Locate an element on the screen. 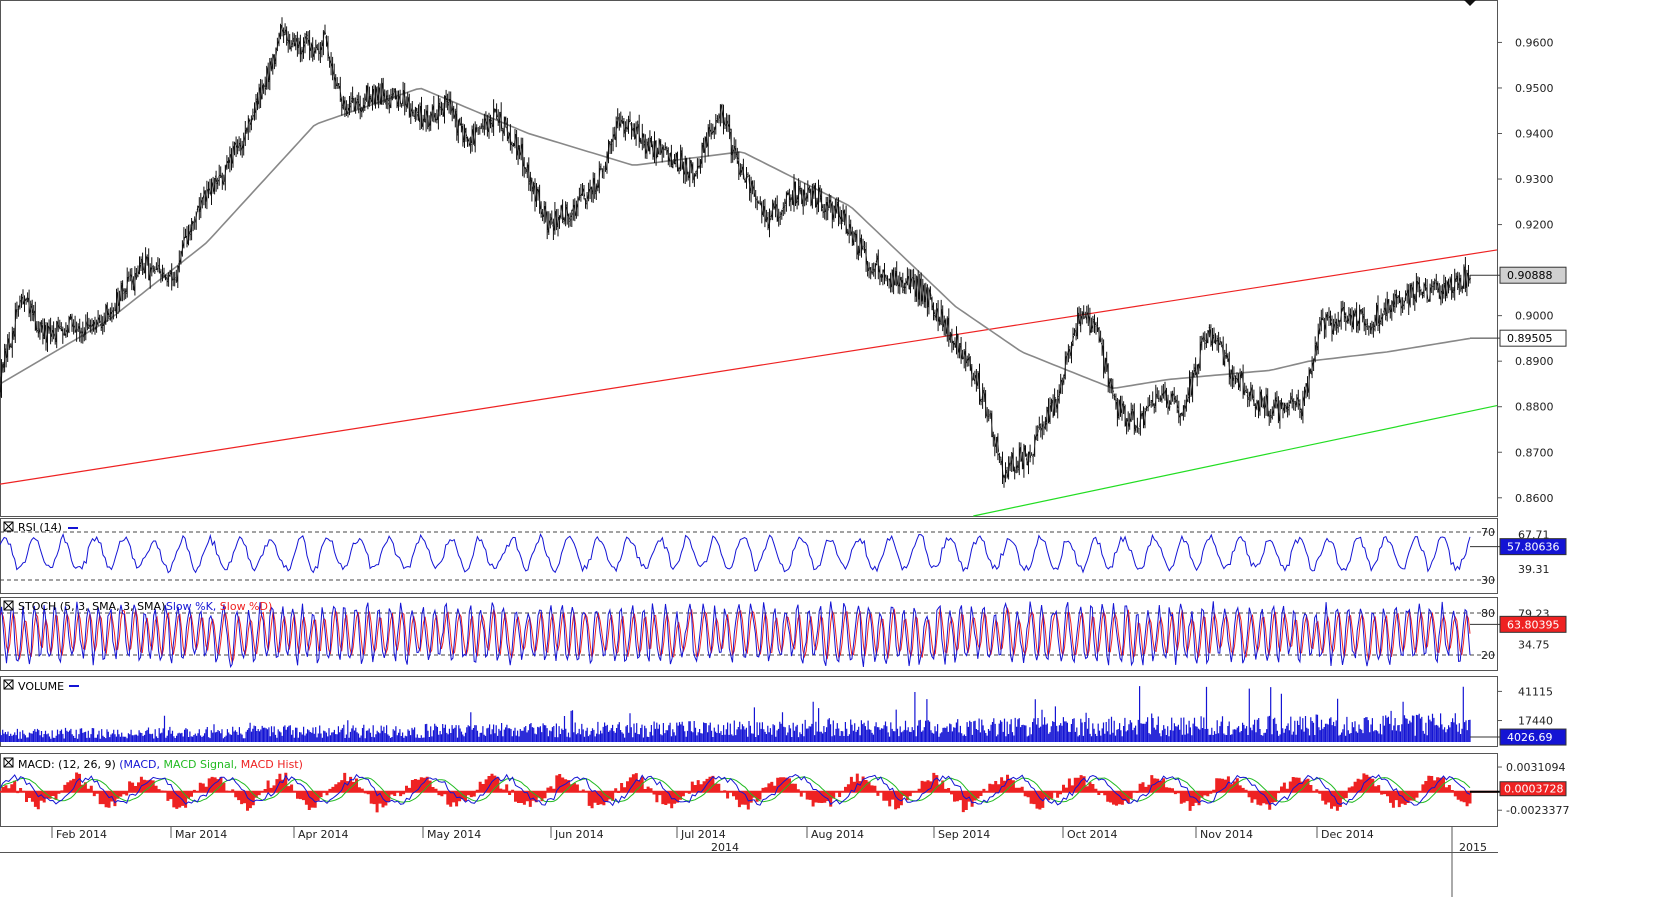  stoch-last-tag-label: 63.80395 is located at coordinates (1533, 624).